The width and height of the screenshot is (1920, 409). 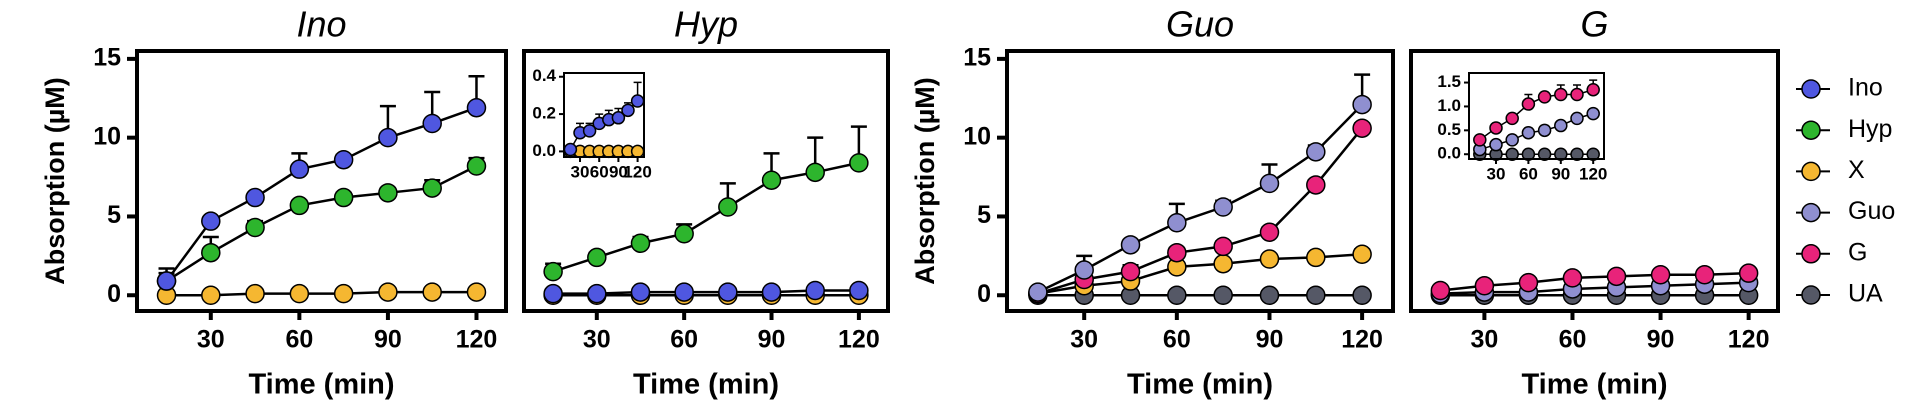 What do you see at coordinates (984, 294) in the screenshot?
I see `y-tick-label: 0` at bounding box center [984, 294].